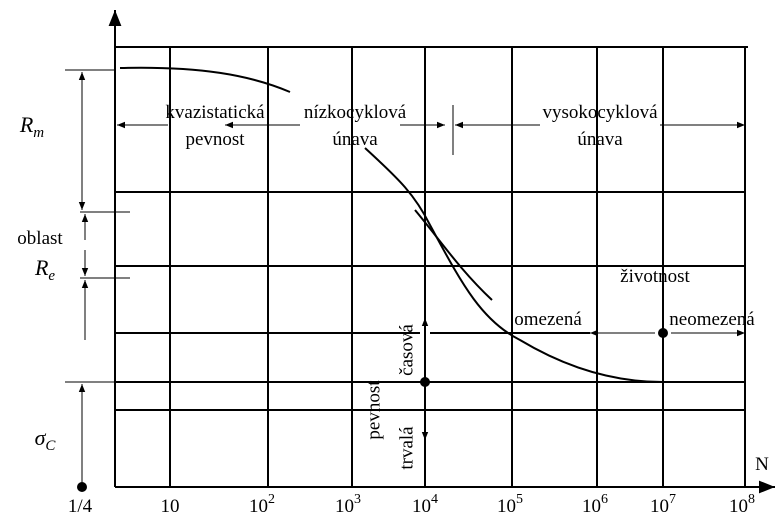  I want to click on subscript: m, so click(38, 133).